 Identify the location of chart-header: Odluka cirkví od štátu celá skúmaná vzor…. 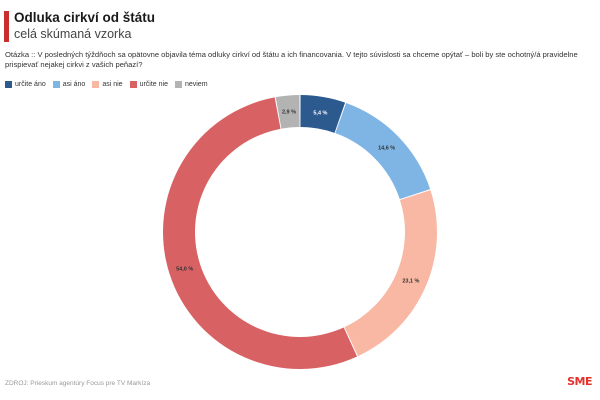
(299, 26).